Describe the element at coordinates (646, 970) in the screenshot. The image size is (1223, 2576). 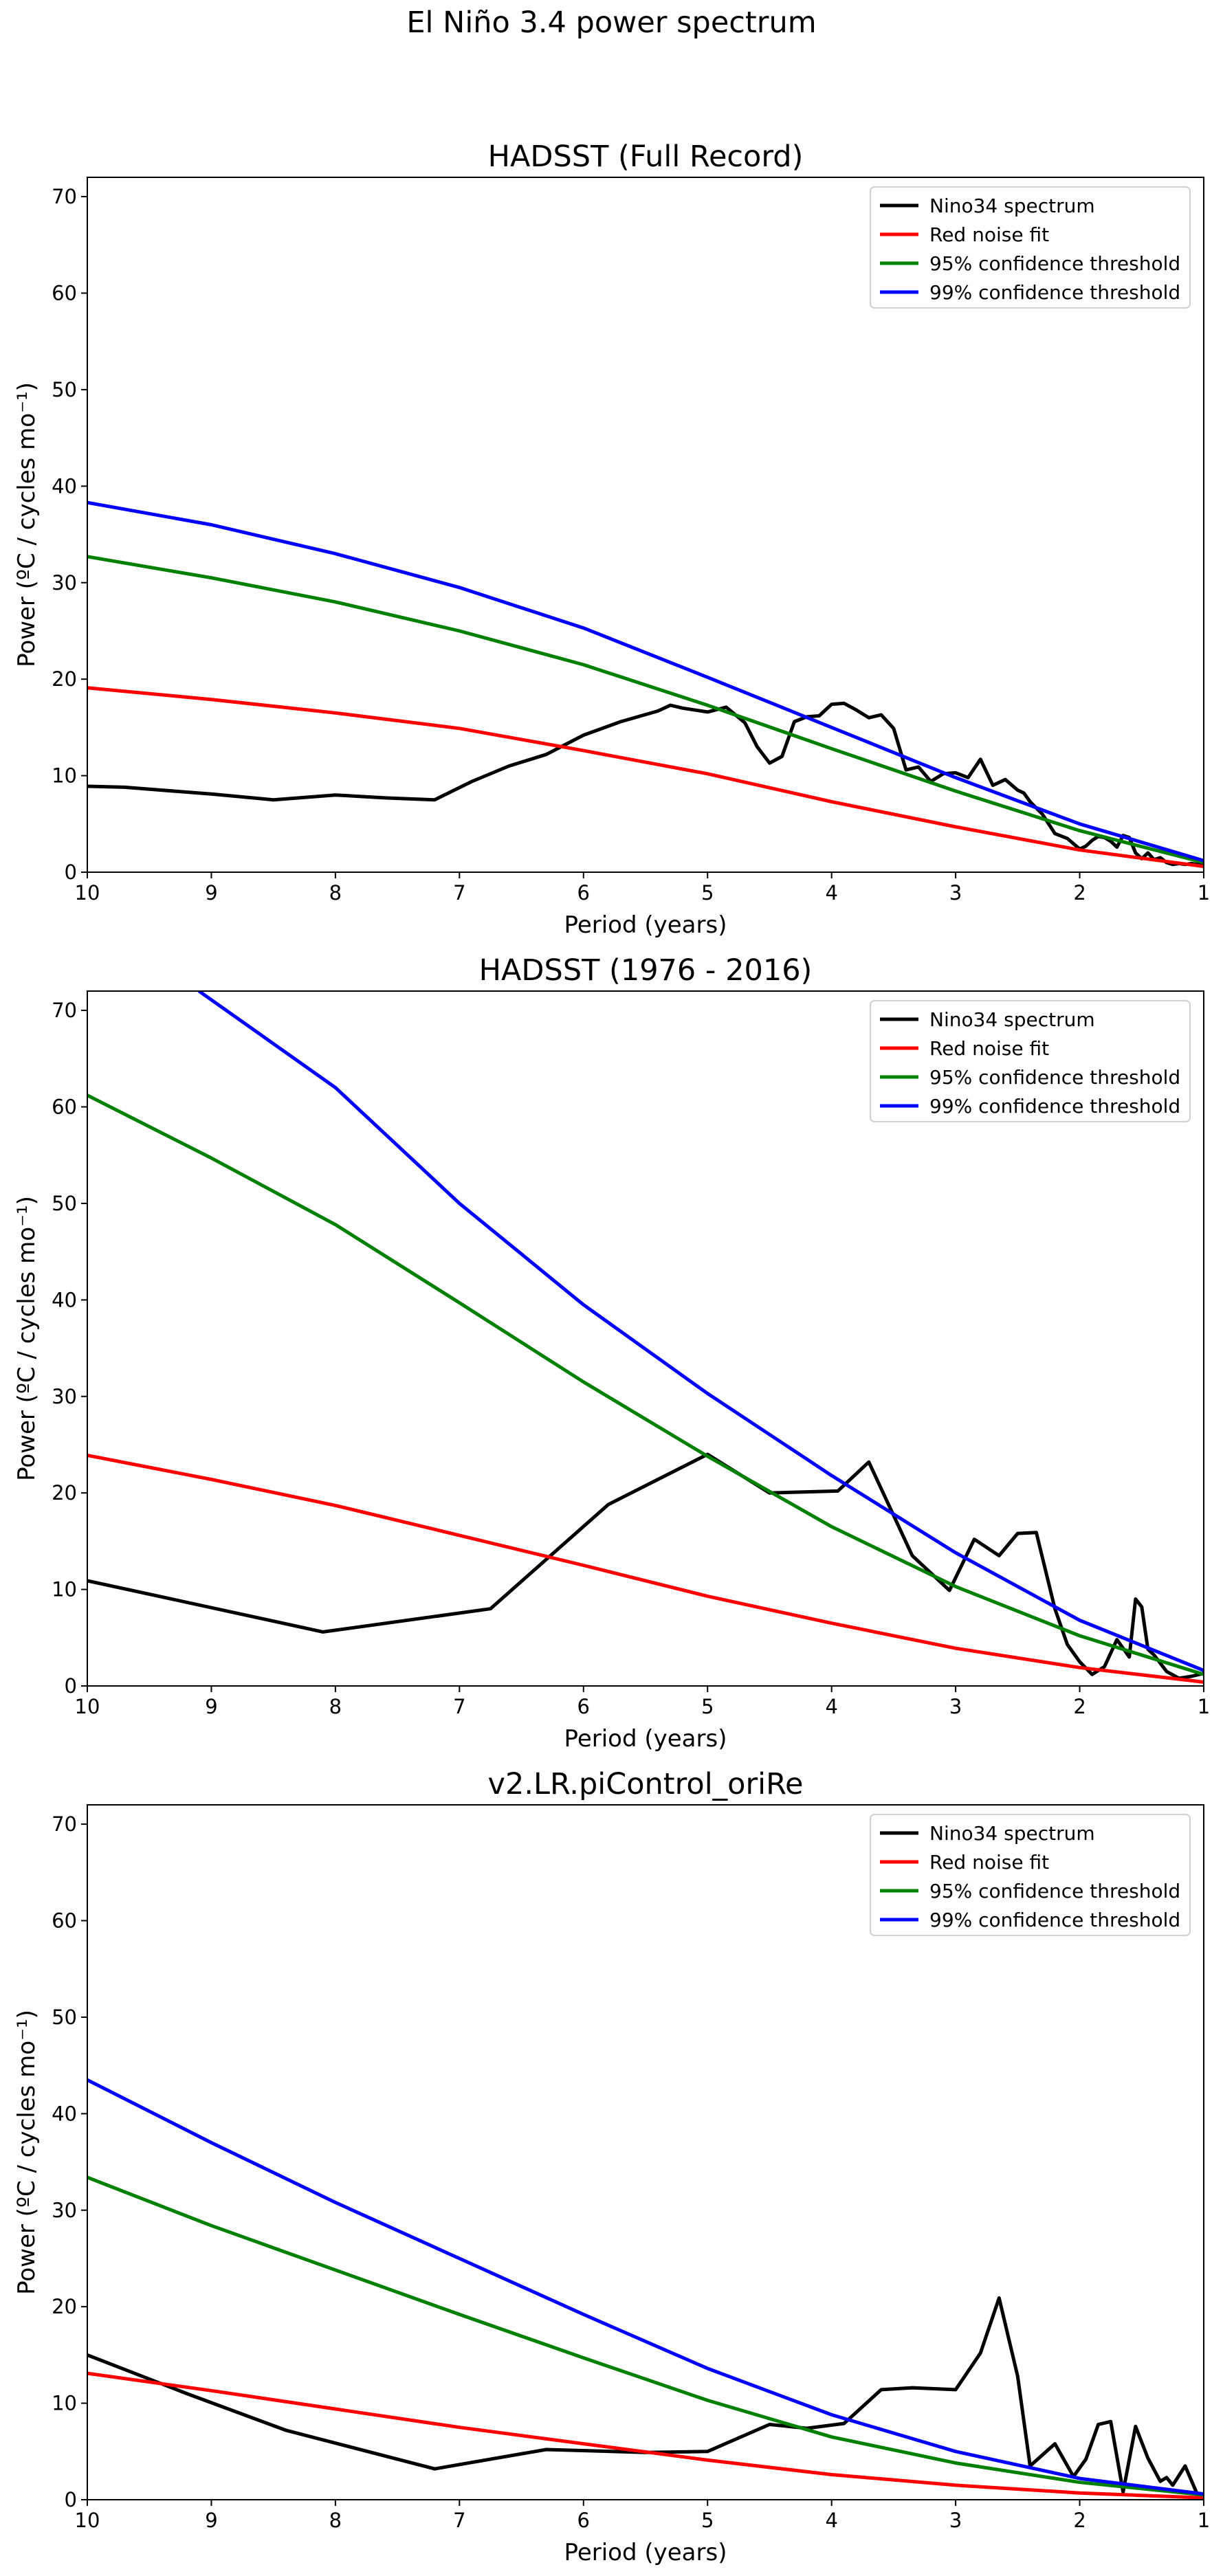
I see `panel-title: HADSST (1976 - 2016)` at that location.